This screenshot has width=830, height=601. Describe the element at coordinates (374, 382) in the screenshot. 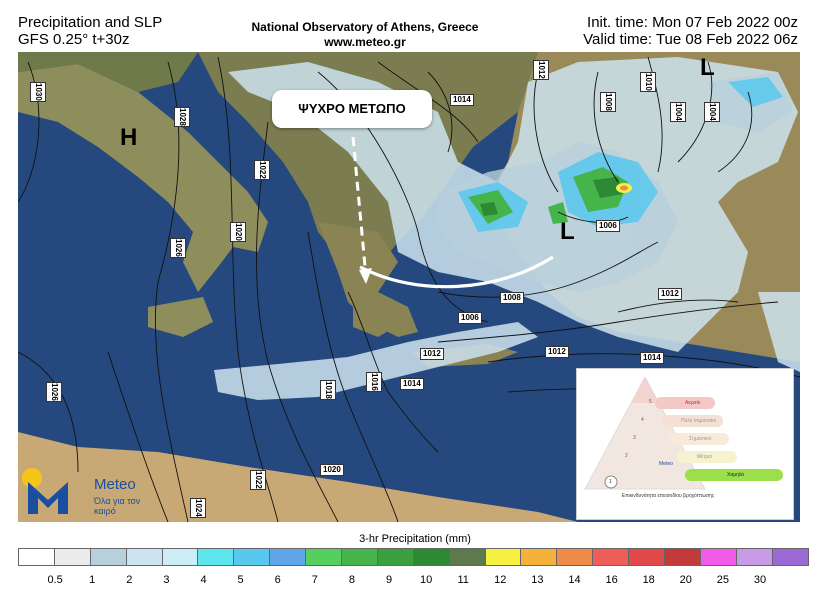

I see `isobar-label: 1016` at that location.